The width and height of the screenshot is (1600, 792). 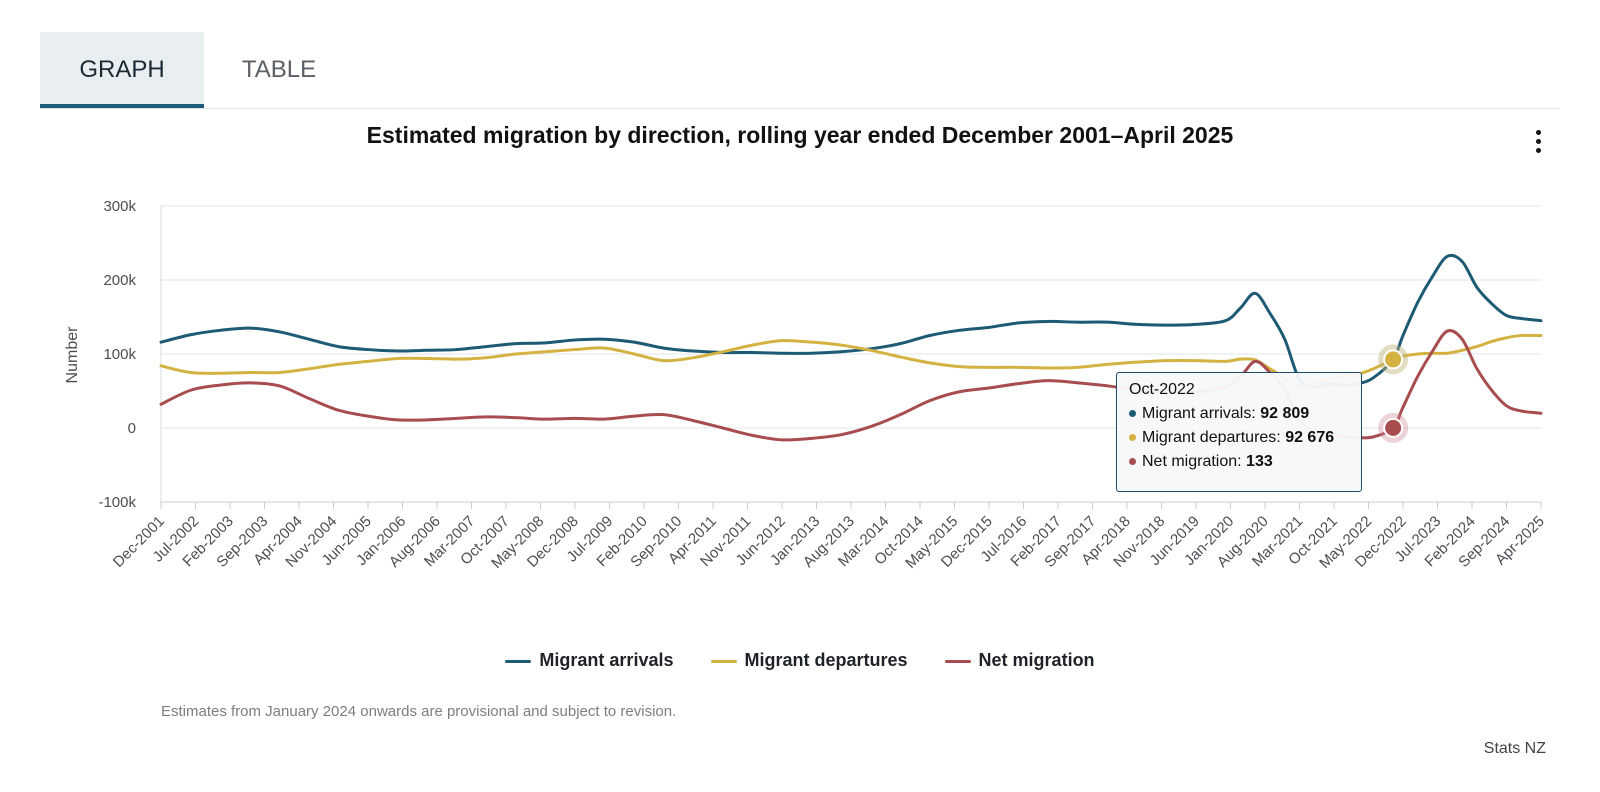 What do you see at coordinates (1285, 413) in the screenshot?
I see `tooltip-value-arrivals: 92 809` at bounding box center [1285, 413].